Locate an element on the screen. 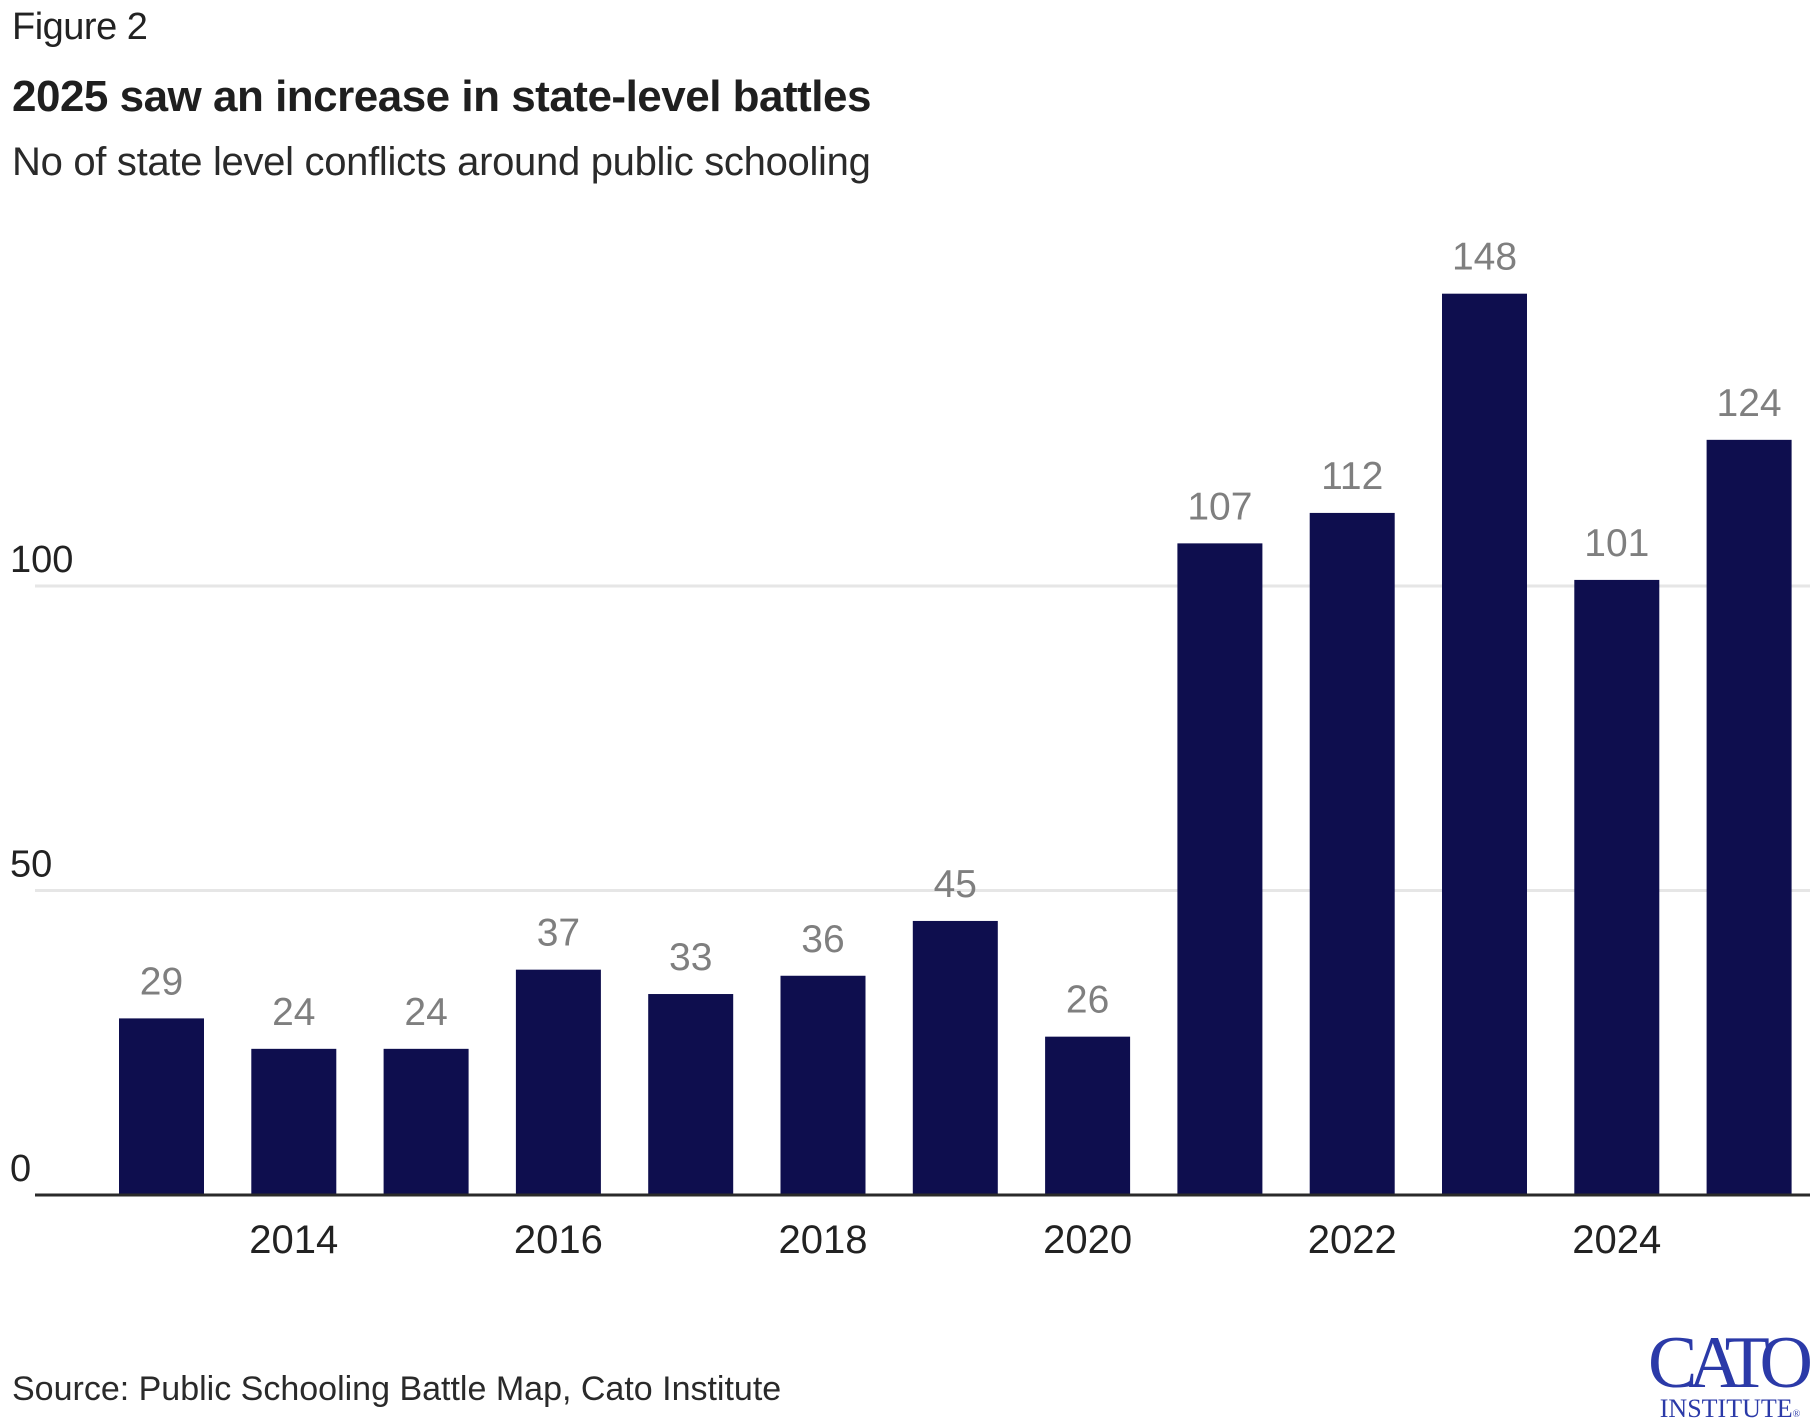 The image size is (1820, 1427). y-tick-label-0: 0 is located at coordinates (20, 1169).